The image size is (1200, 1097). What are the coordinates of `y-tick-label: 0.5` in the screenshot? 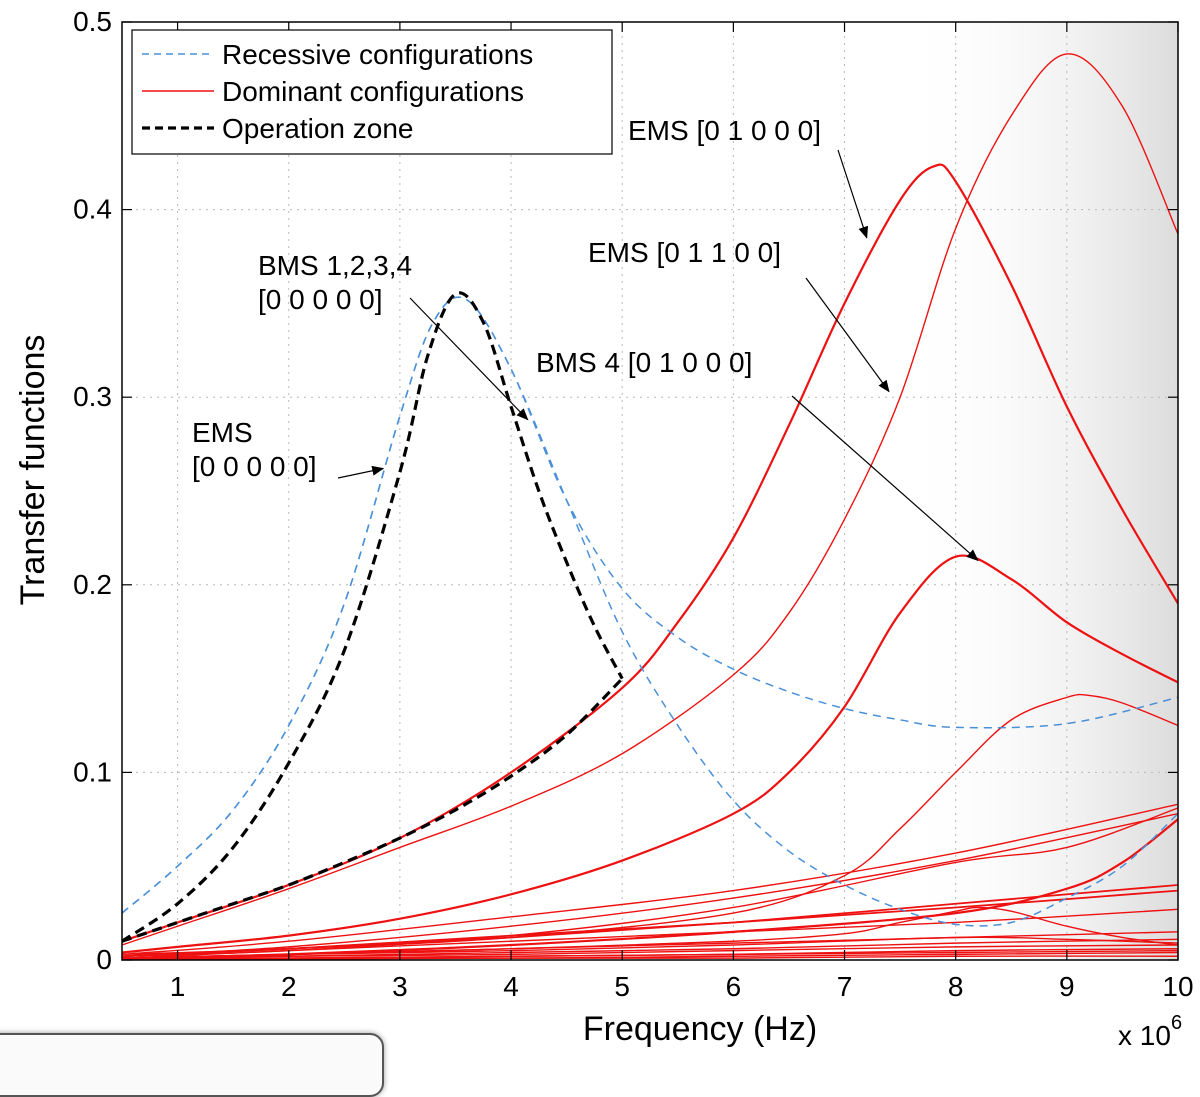 It's located at (92, 21).